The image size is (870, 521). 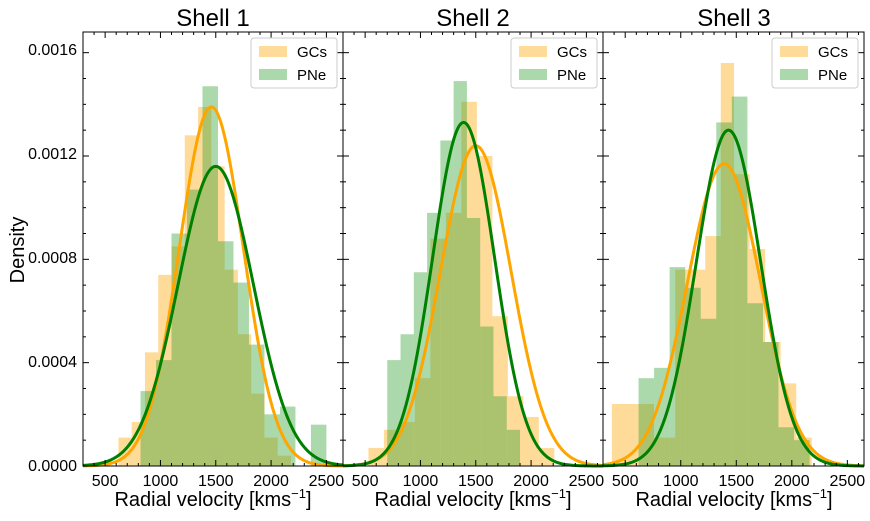 I want to click on y-tick-label: 0.0008, so click(x=52, y=258).